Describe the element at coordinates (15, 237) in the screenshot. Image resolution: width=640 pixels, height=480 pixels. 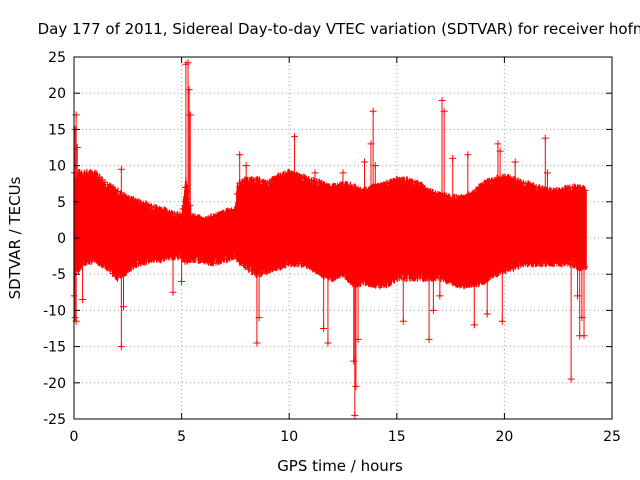
I see `y-axis-label: SDTVAR / TECUs` at that location.